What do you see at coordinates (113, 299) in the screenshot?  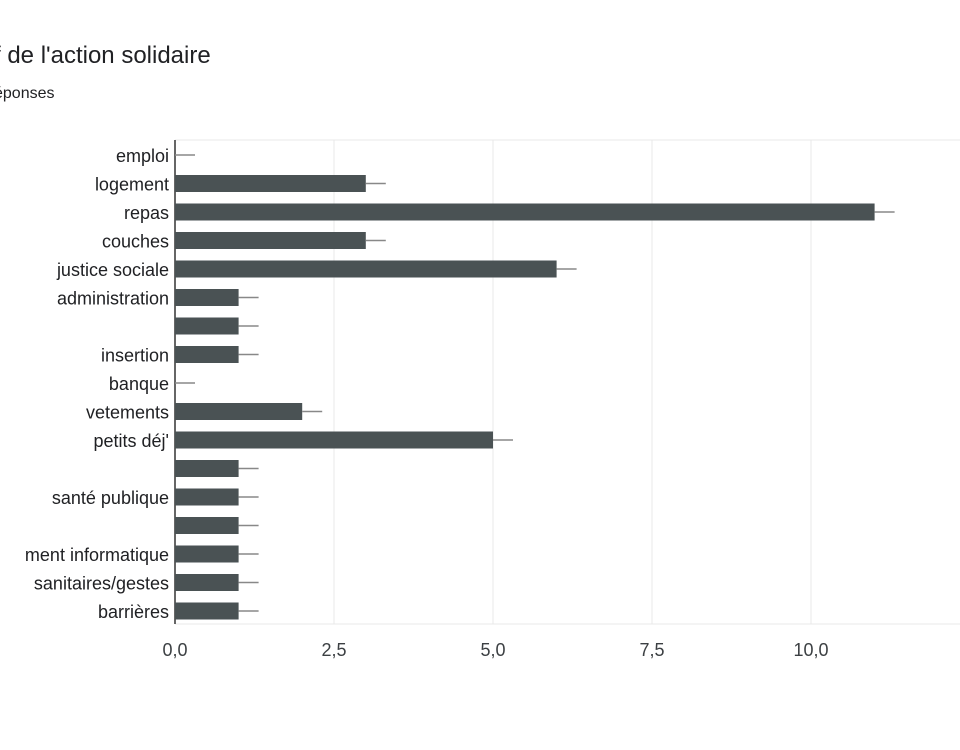 I see `category-label: administration` at bounding box center [113, 299].